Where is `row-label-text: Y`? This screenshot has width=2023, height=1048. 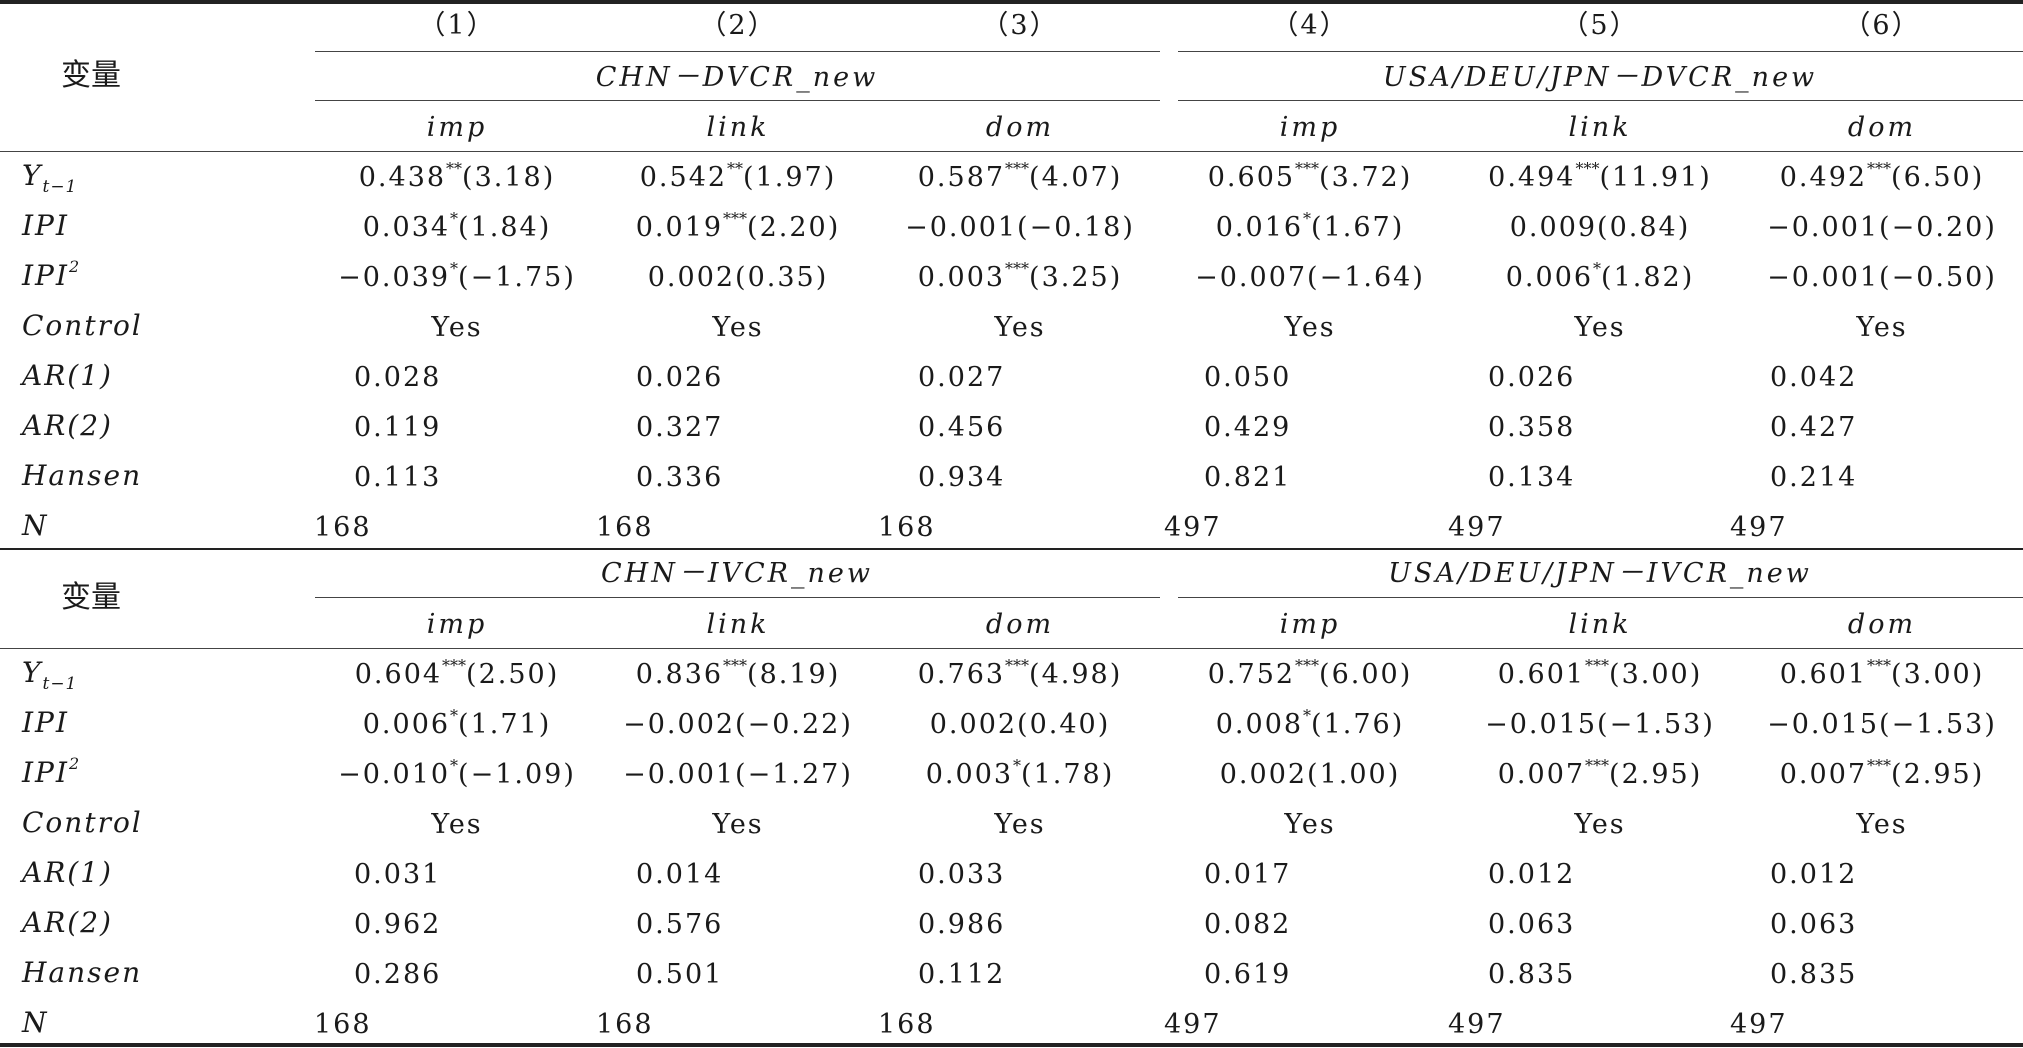 row-label-text: Y is located at coordinates (32, 175).